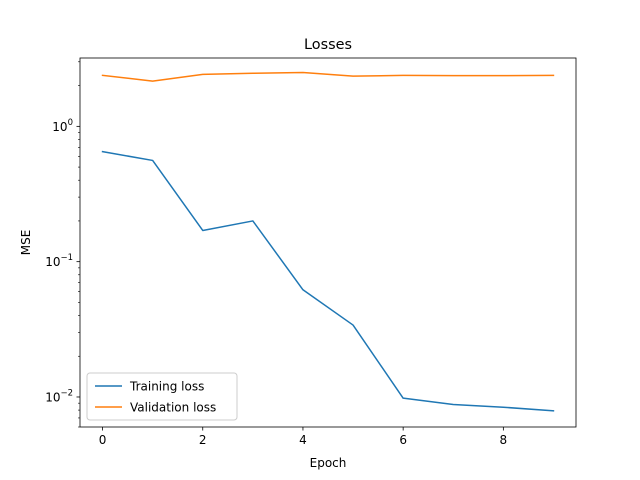 Image resolution: width=640 pixels, height=480 pixels. I want to click on legend: Training loss Validation loss, so click(162, 396).